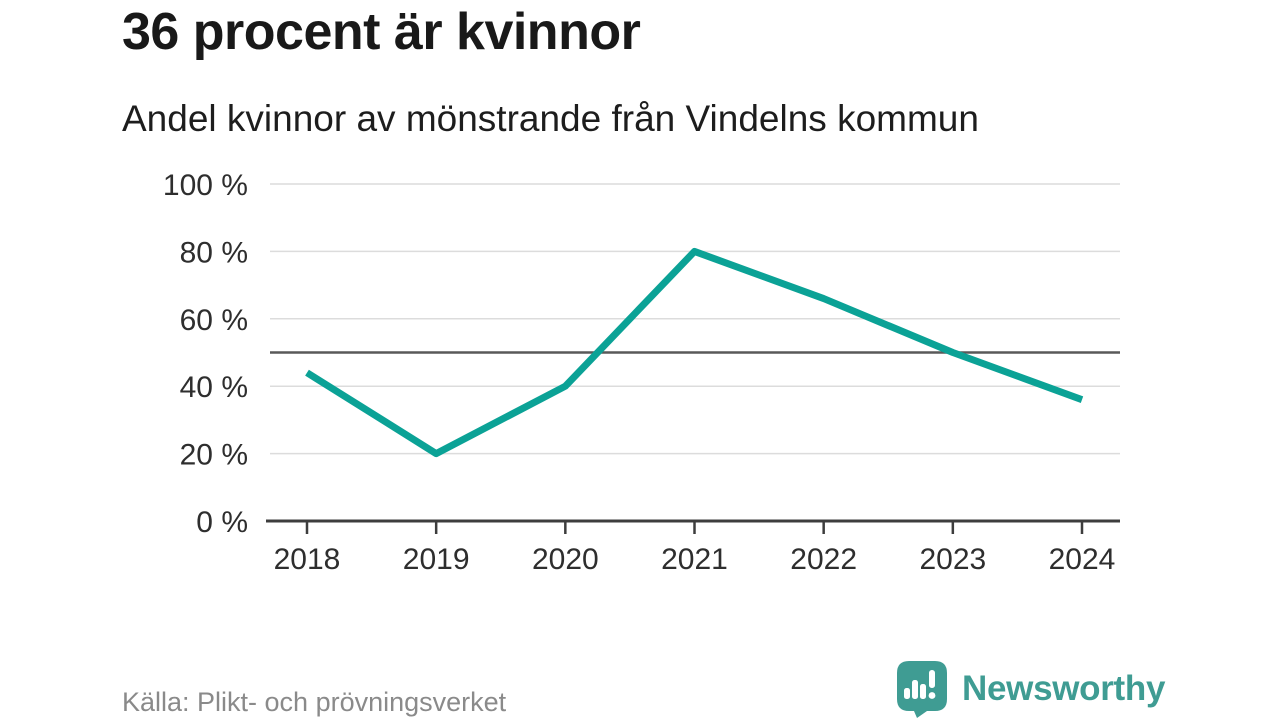  Describe the element at coordinates (915, 689) in the screenshot. I see `logo-bar-tall` at that location.